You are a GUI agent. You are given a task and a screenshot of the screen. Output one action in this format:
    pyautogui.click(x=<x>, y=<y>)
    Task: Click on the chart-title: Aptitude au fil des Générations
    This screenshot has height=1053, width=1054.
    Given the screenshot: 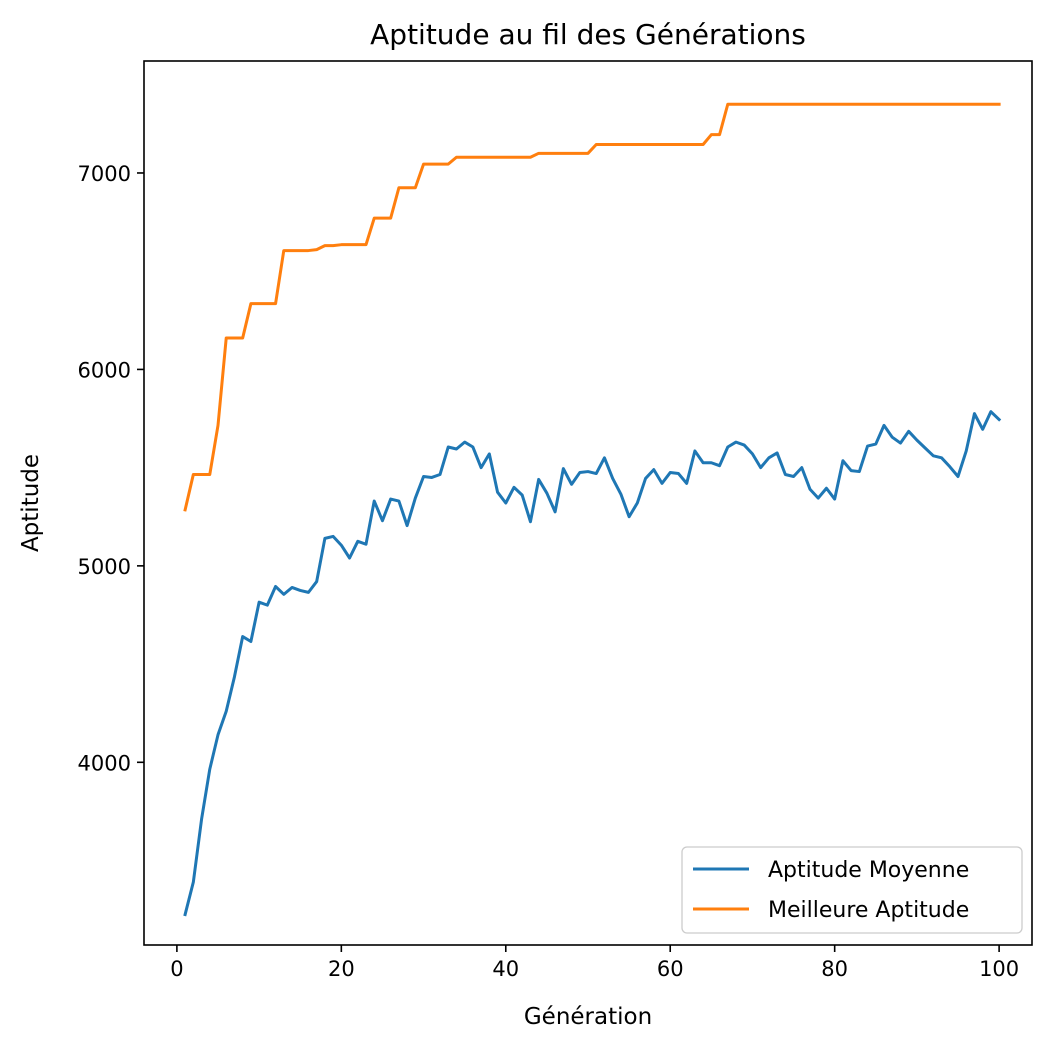 What is the action you would take?
    pyautogui.click(x=588, y=34)
    